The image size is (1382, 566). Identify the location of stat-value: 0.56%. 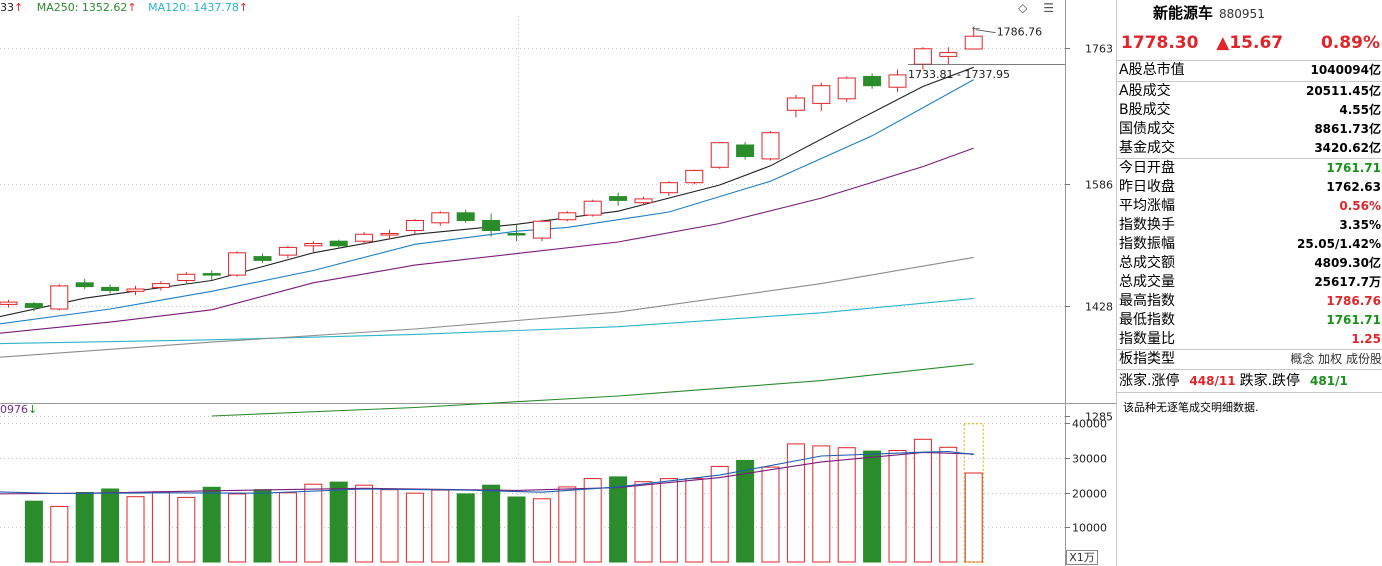
(1360, 206).